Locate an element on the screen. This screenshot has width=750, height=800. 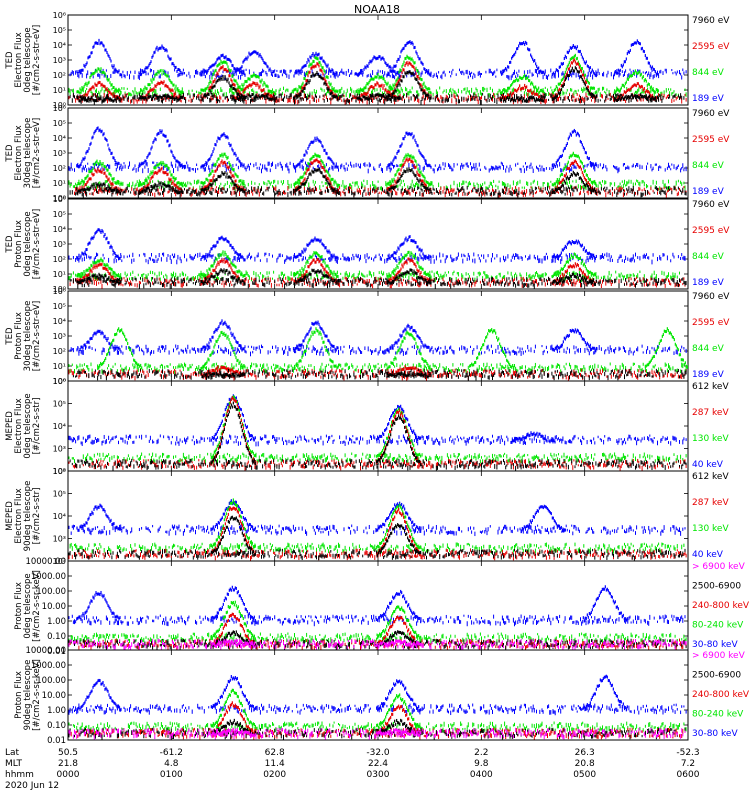
figure-title: NOAA18 is located at coordinates (377, 9).